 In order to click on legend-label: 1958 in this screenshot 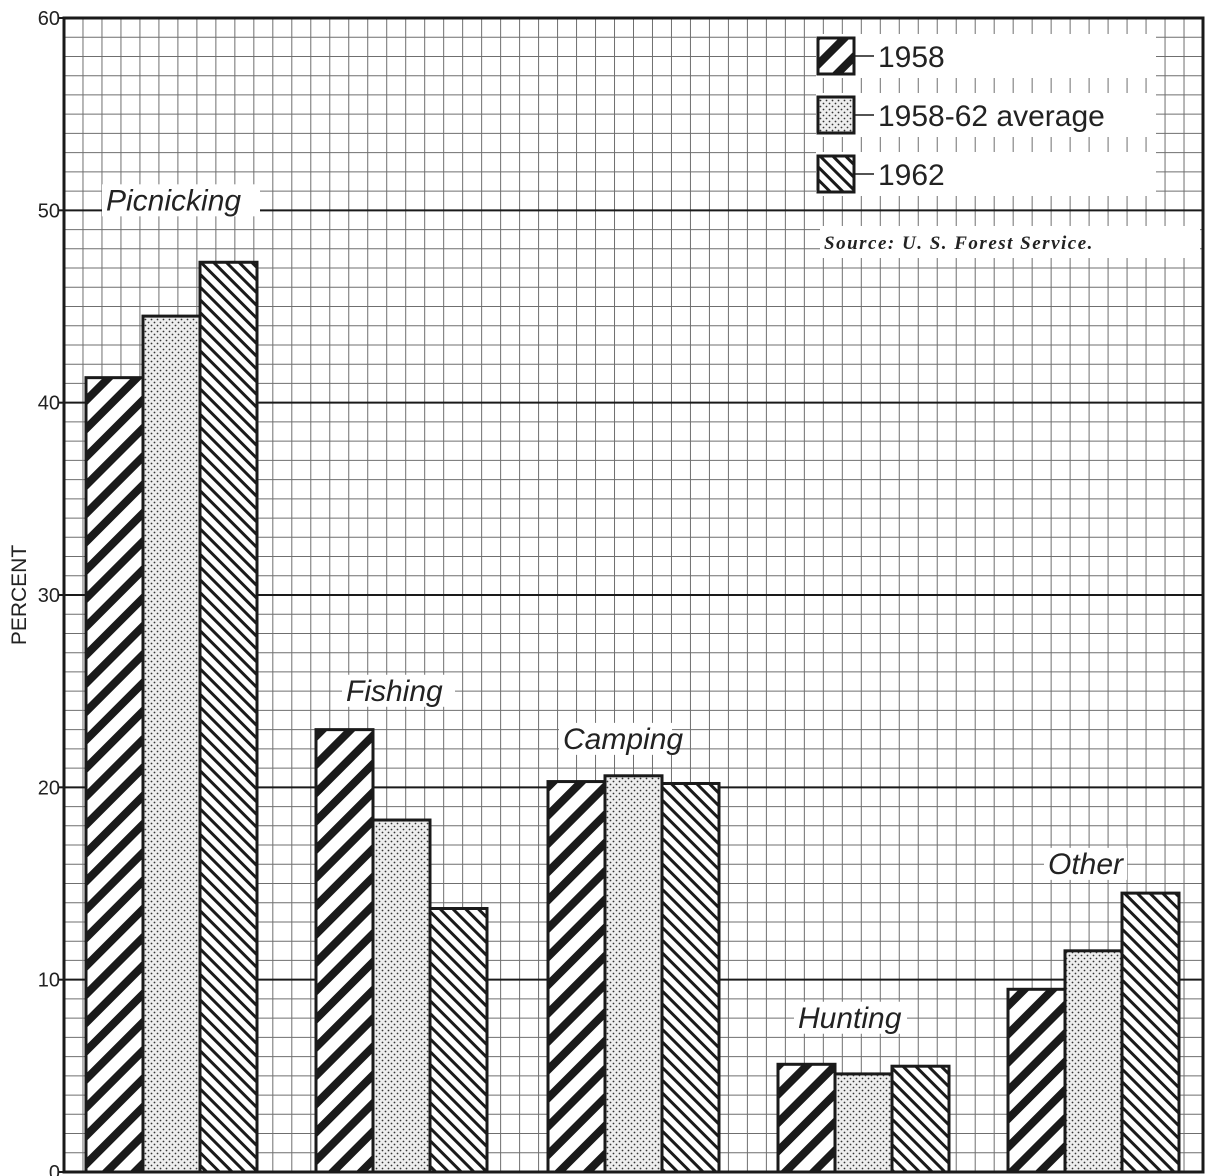, I will do `click(911, 57)`.